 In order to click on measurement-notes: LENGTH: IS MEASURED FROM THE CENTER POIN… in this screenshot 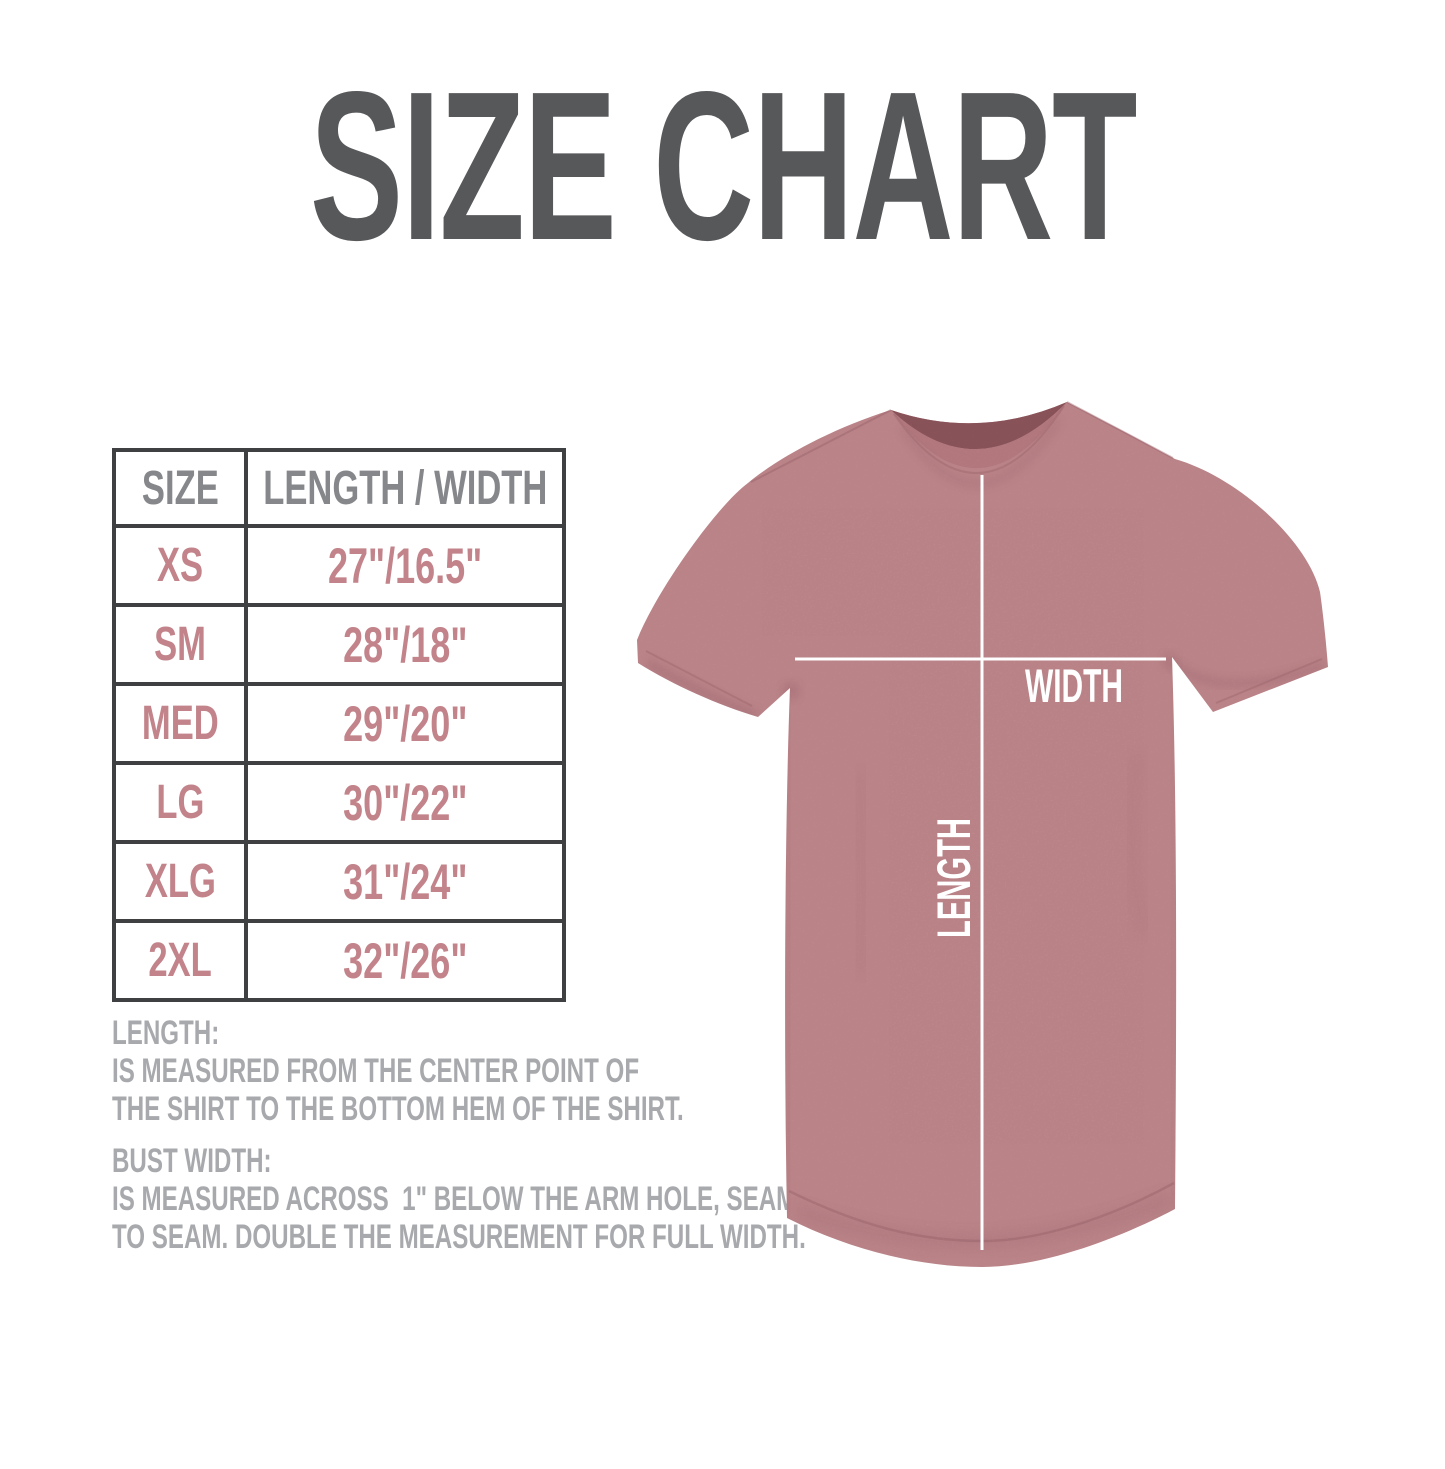, I will do `click(600, 1135)`.